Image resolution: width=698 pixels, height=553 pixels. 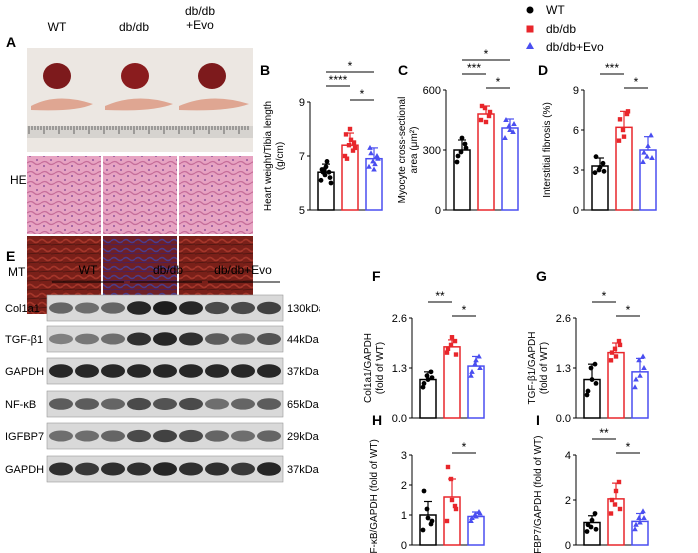 I want to click on y-tick-label: 2, so click(x=568, y=501).